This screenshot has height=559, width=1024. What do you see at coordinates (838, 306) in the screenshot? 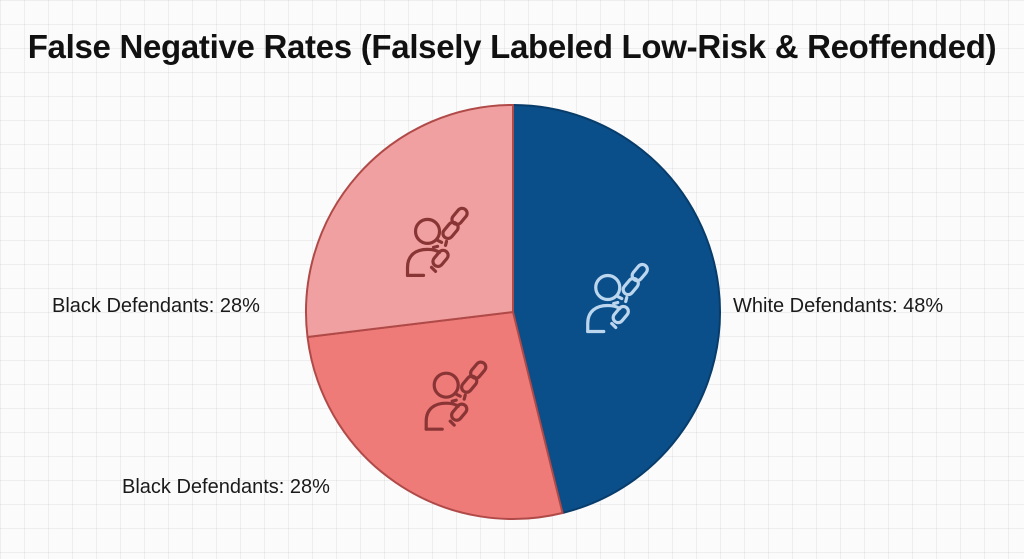
I see `slice-label-white-defendants: White Defendants: 48%` at bounding box center [838, 306].